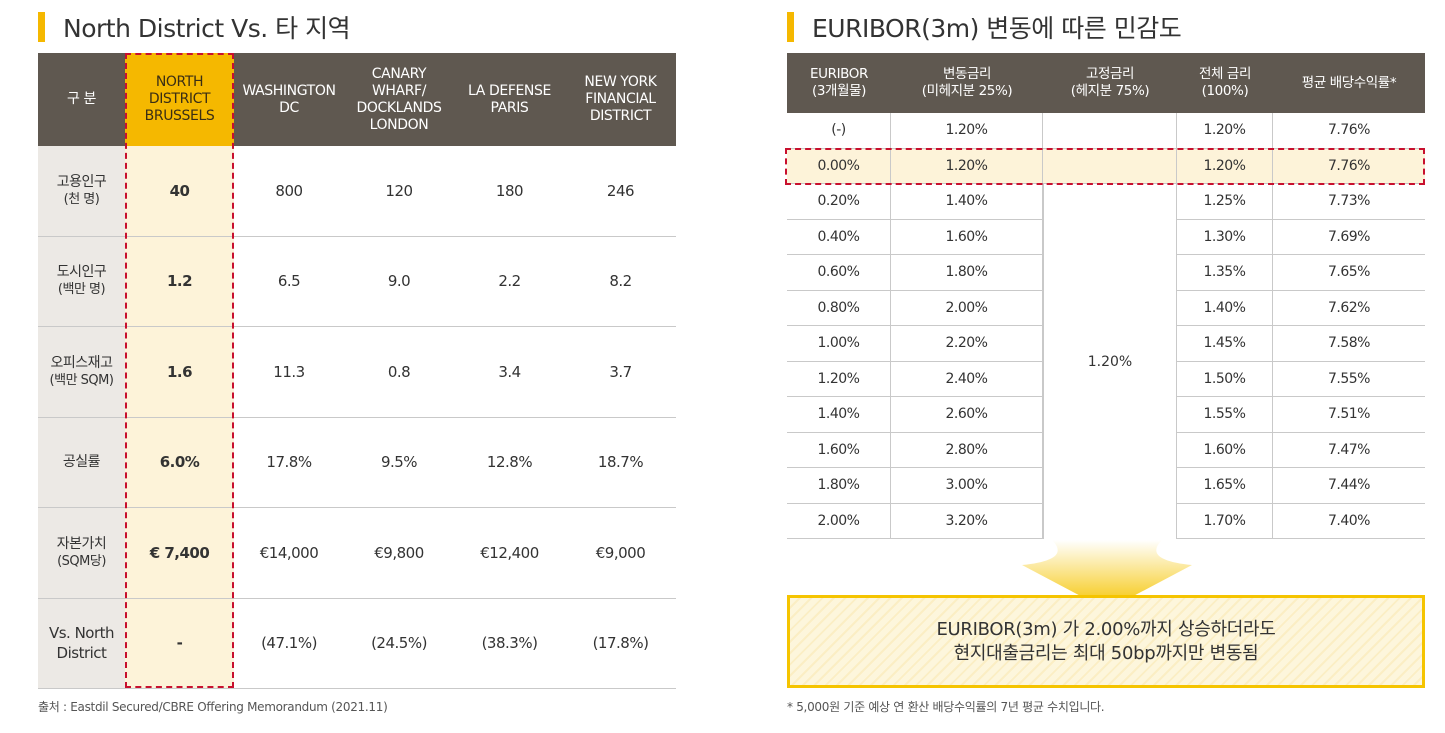 This screenshot has height=733, width=1445. I want to click on table-cell: 9.5%, so click(399, 462).